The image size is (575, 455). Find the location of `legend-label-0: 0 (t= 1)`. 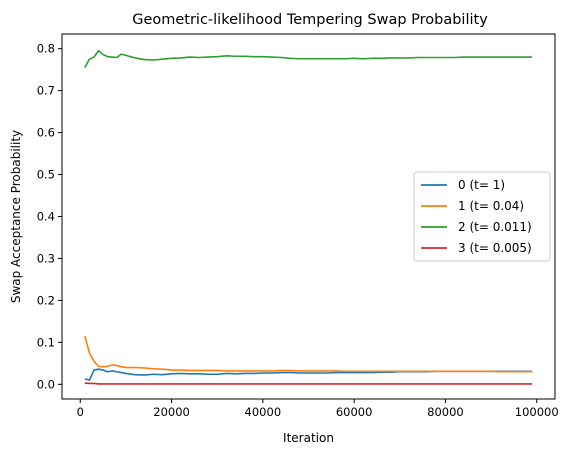

legend-label-0: 0 (t= 1) is located at coordinates (481, 185).